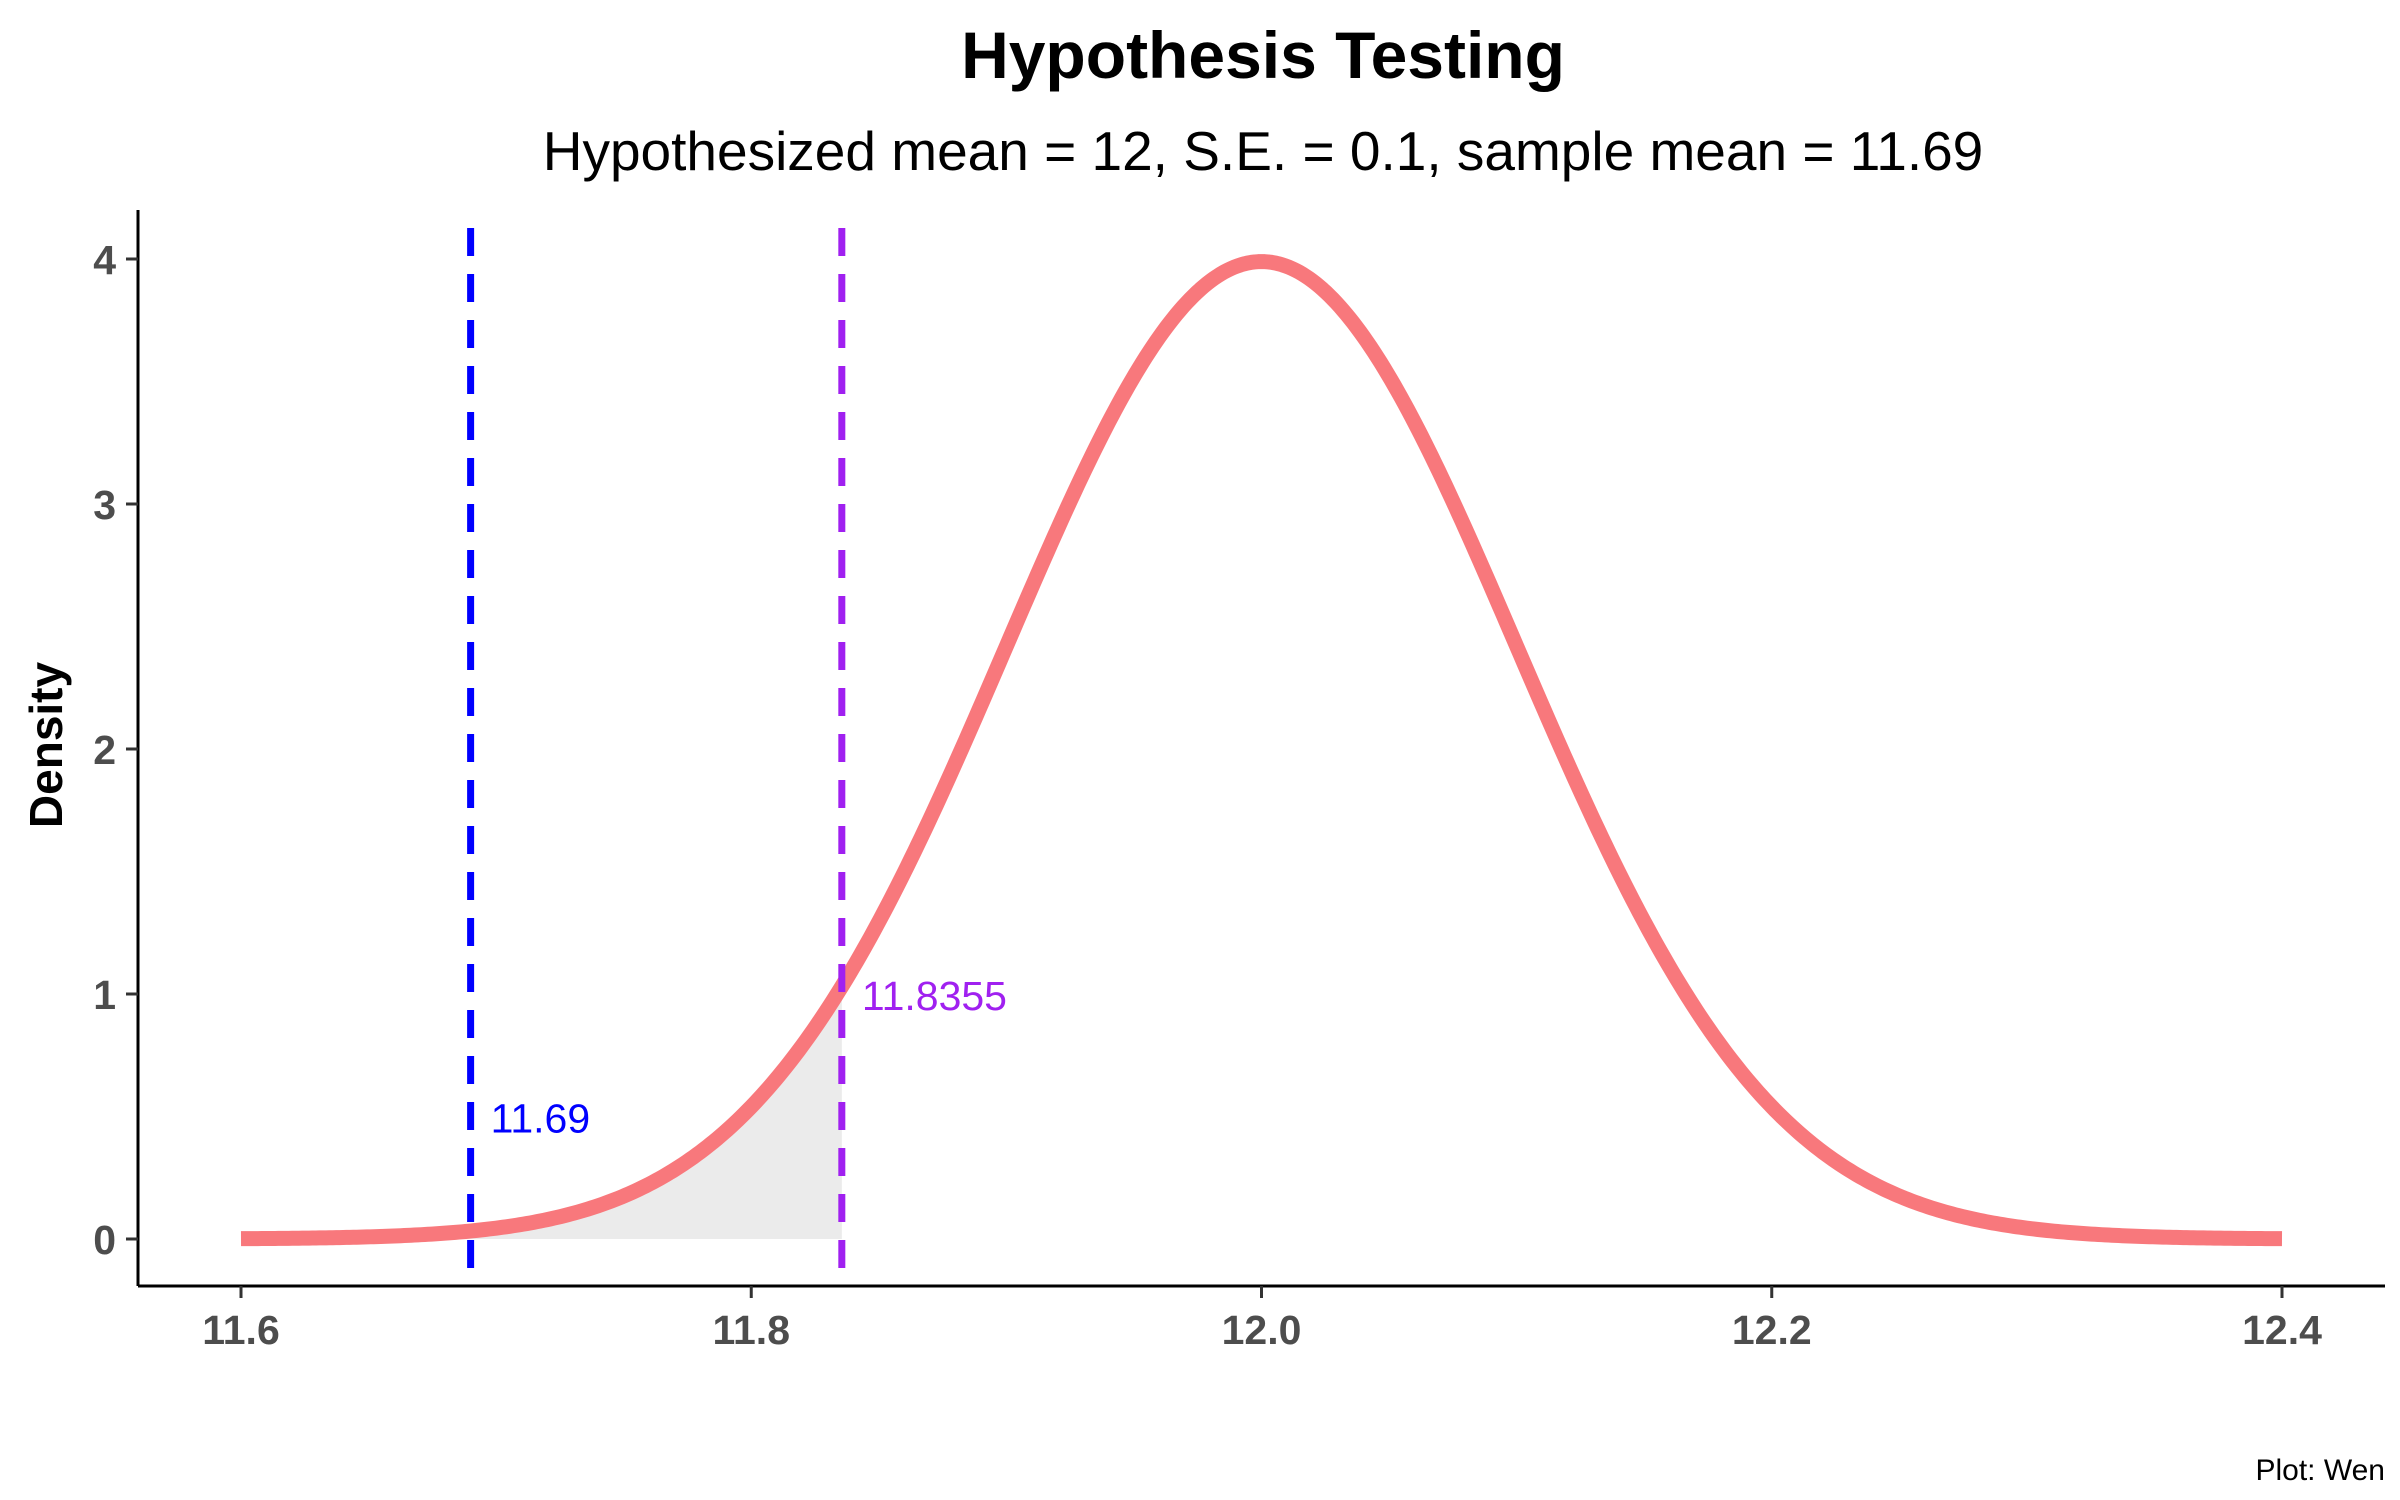  I want to click on x-tick-label: 12.4, so click(2282, 1330).